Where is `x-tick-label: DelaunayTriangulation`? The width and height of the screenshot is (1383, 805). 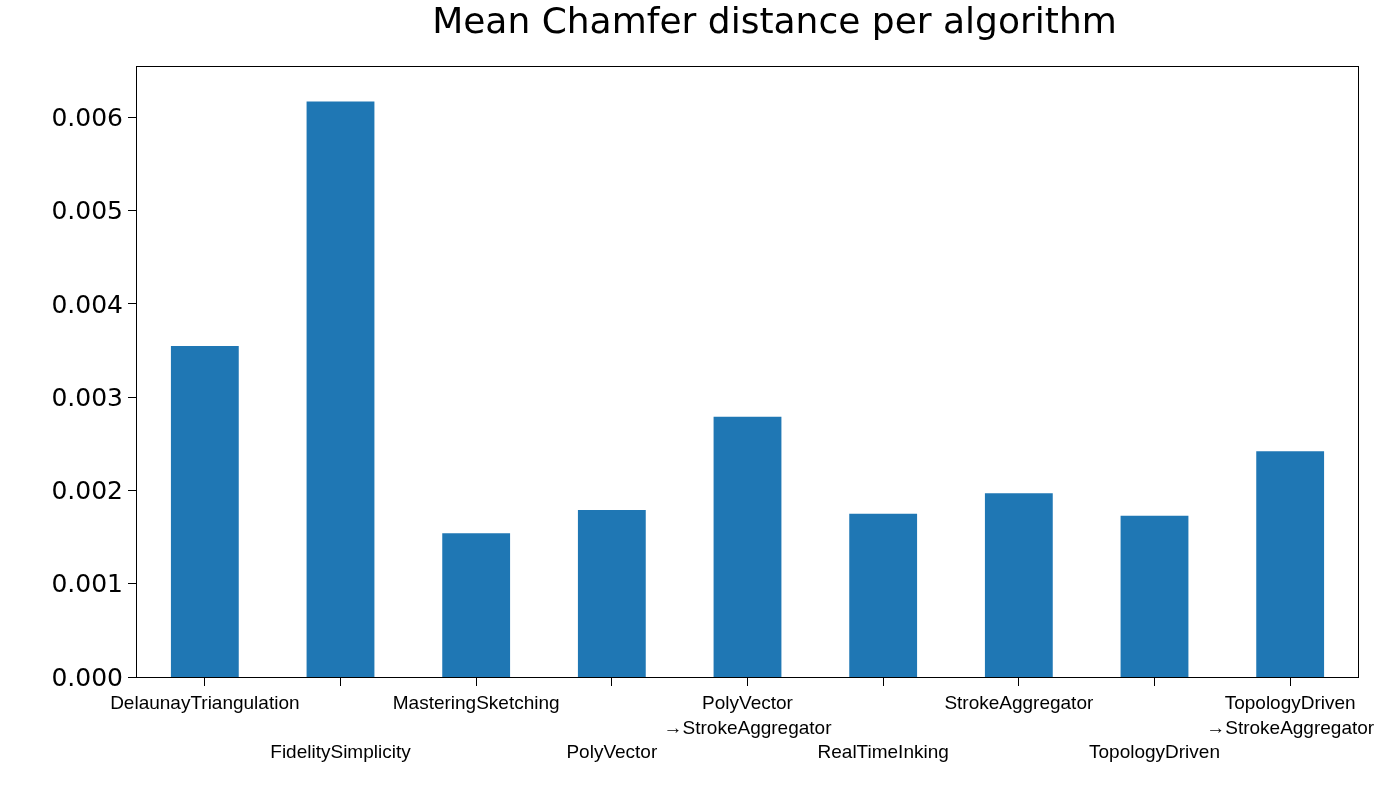
x-tick-label: DelaunayTriangulation is located at coordinates (205, 702).